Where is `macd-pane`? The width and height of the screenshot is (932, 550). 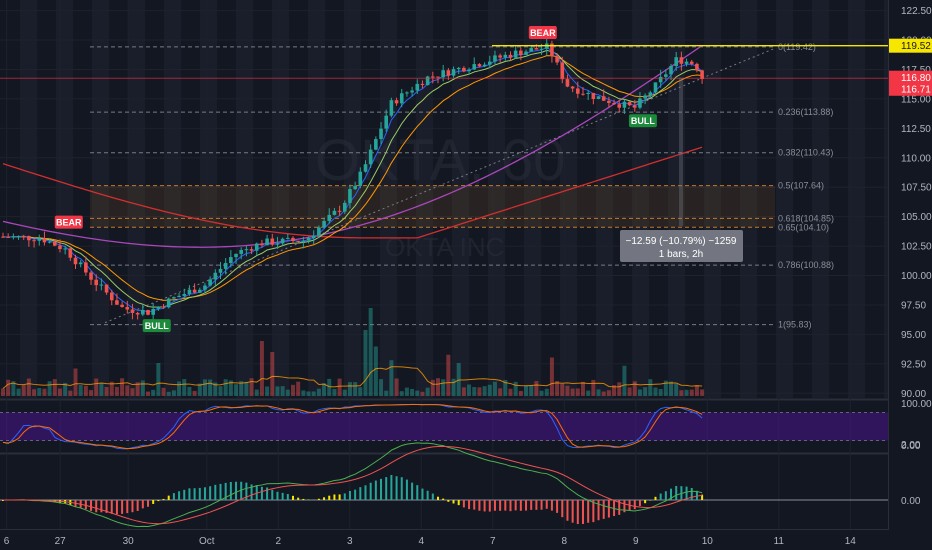
macd-pane is located at coordinates (444, 485).